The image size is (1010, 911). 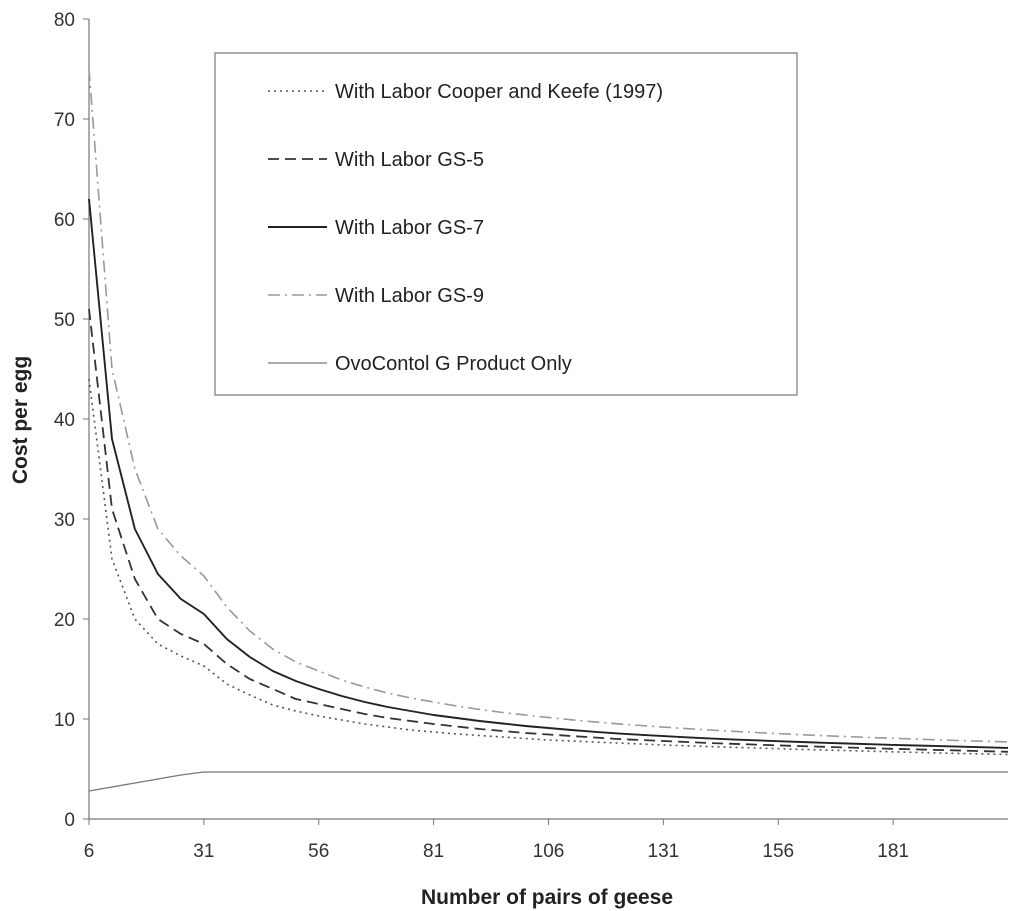 I want to click on y-tick-label: 0, so click(x=69, y=820).